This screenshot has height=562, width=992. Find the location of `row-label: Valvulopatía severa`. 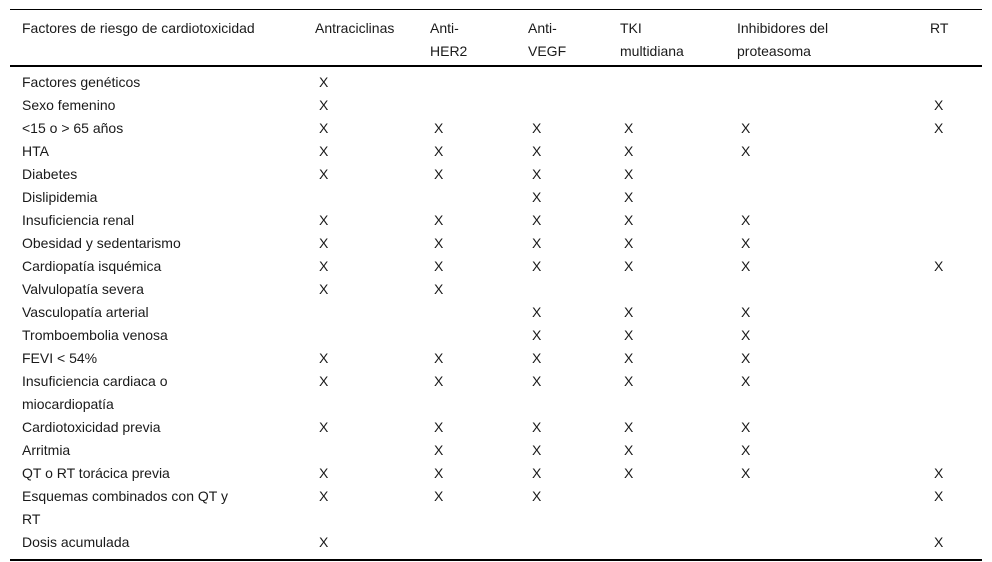

row-label: Valvulopatía severa is located at coordinates (162, 289).